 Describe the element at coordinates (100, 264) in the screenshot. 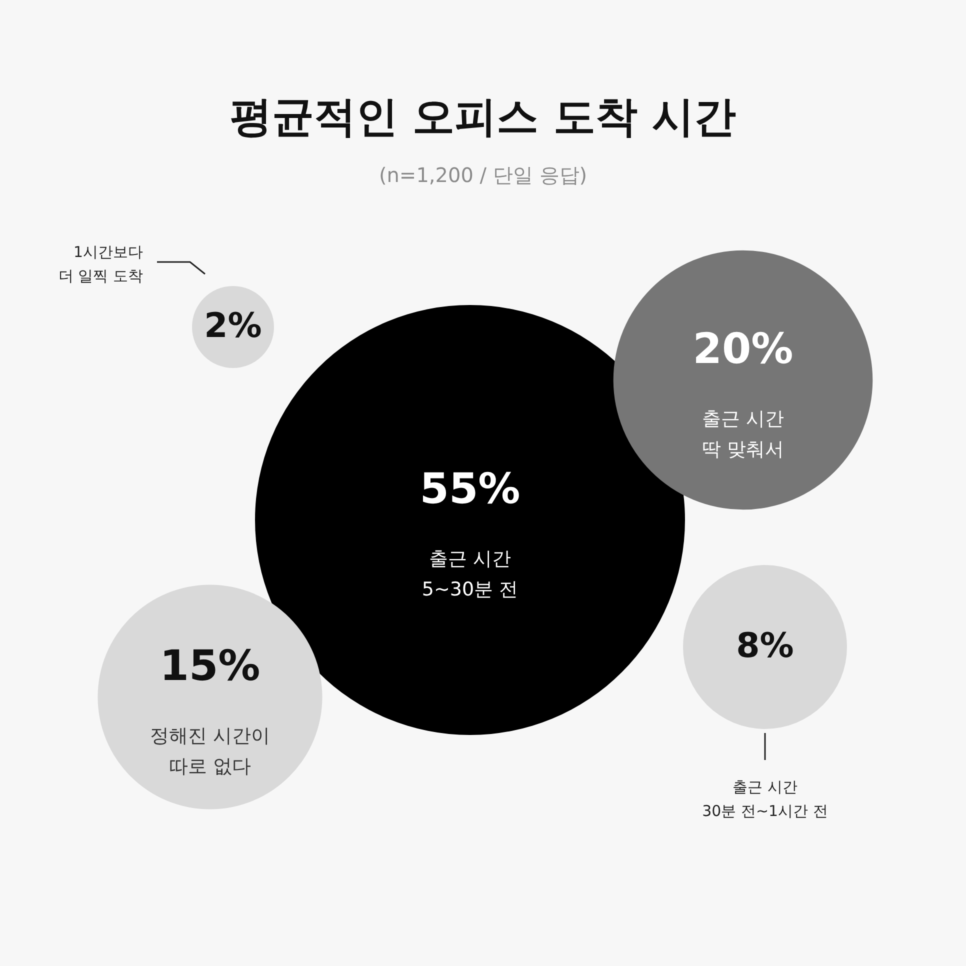

I see `category-label: 1시간보다 더 일찍 도착` at that location.